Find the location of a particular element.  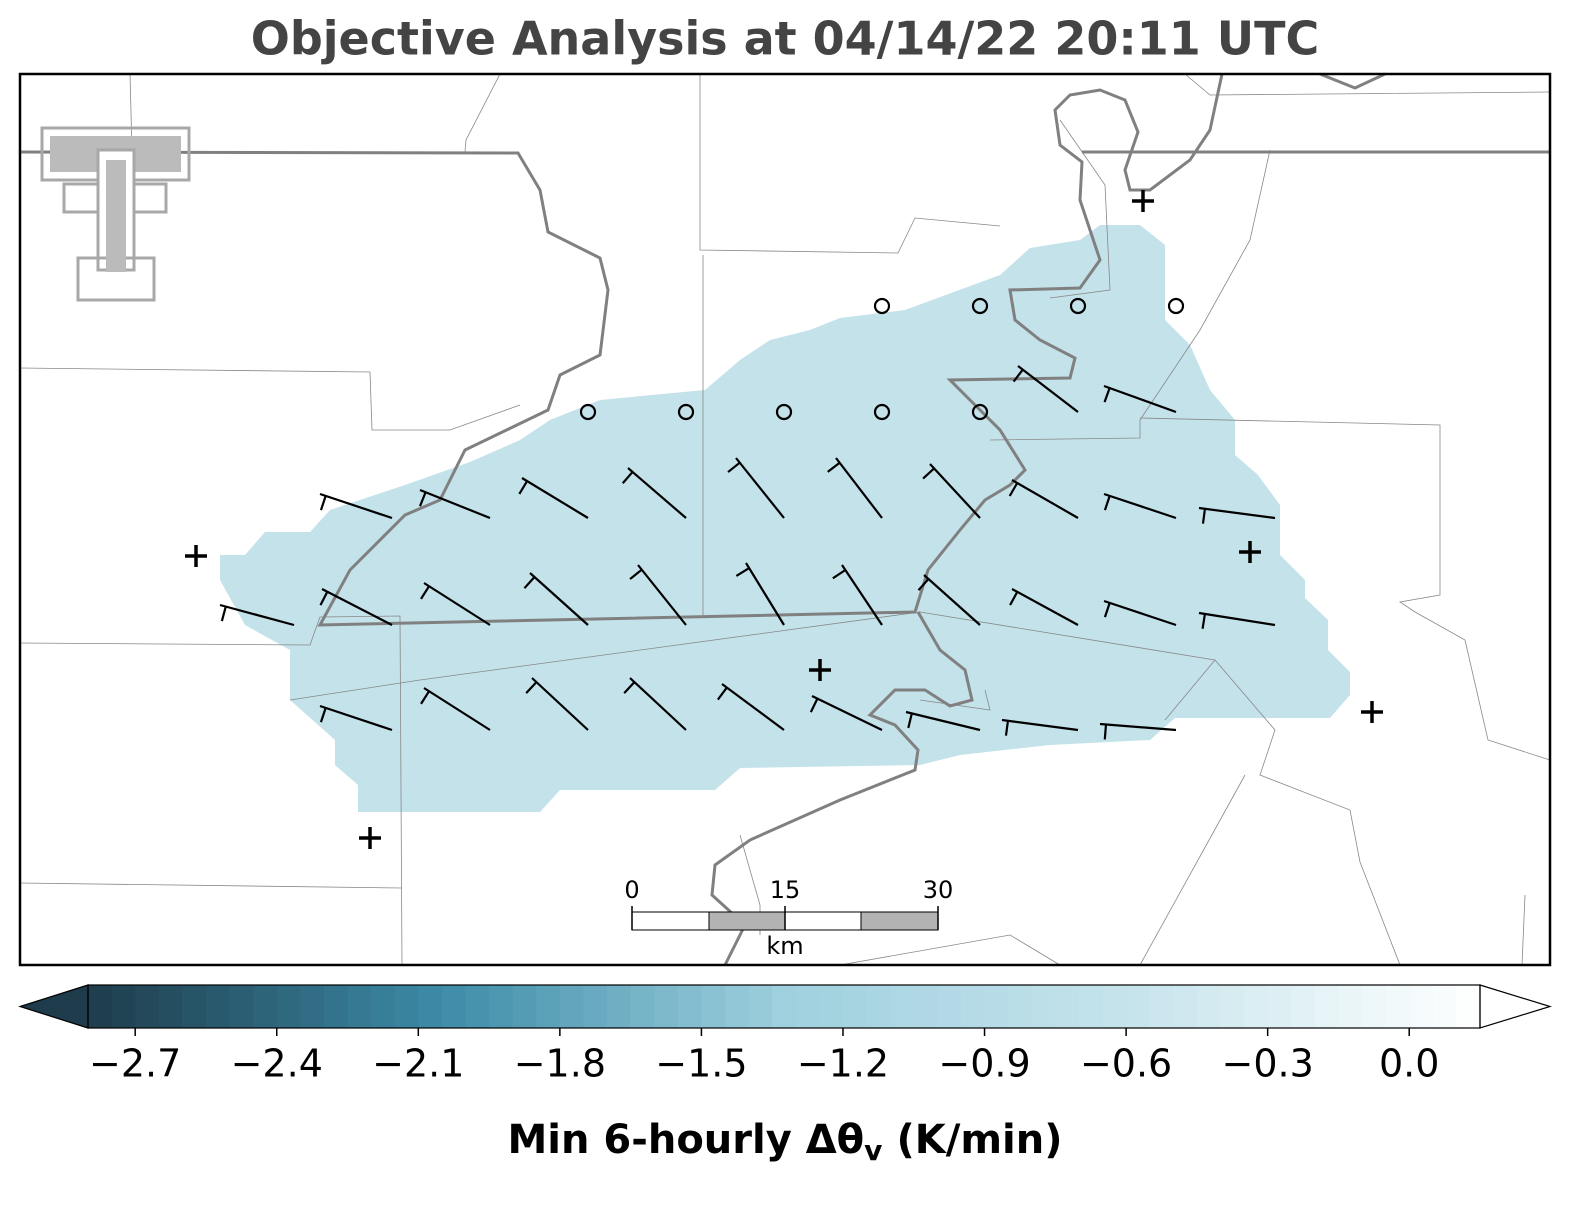

scale-unit: km is located at coordinates (784, 946).